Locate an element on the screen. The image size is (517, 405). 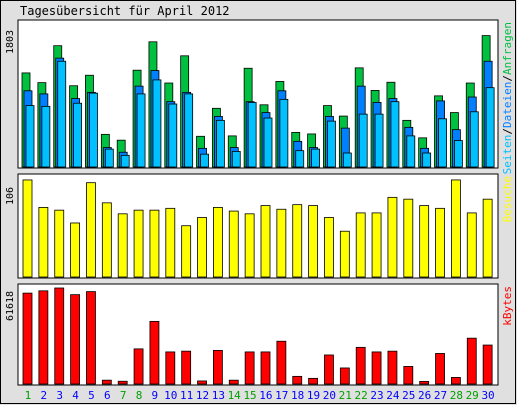
day-label-2: 2 is located at coordinates (43, 395).